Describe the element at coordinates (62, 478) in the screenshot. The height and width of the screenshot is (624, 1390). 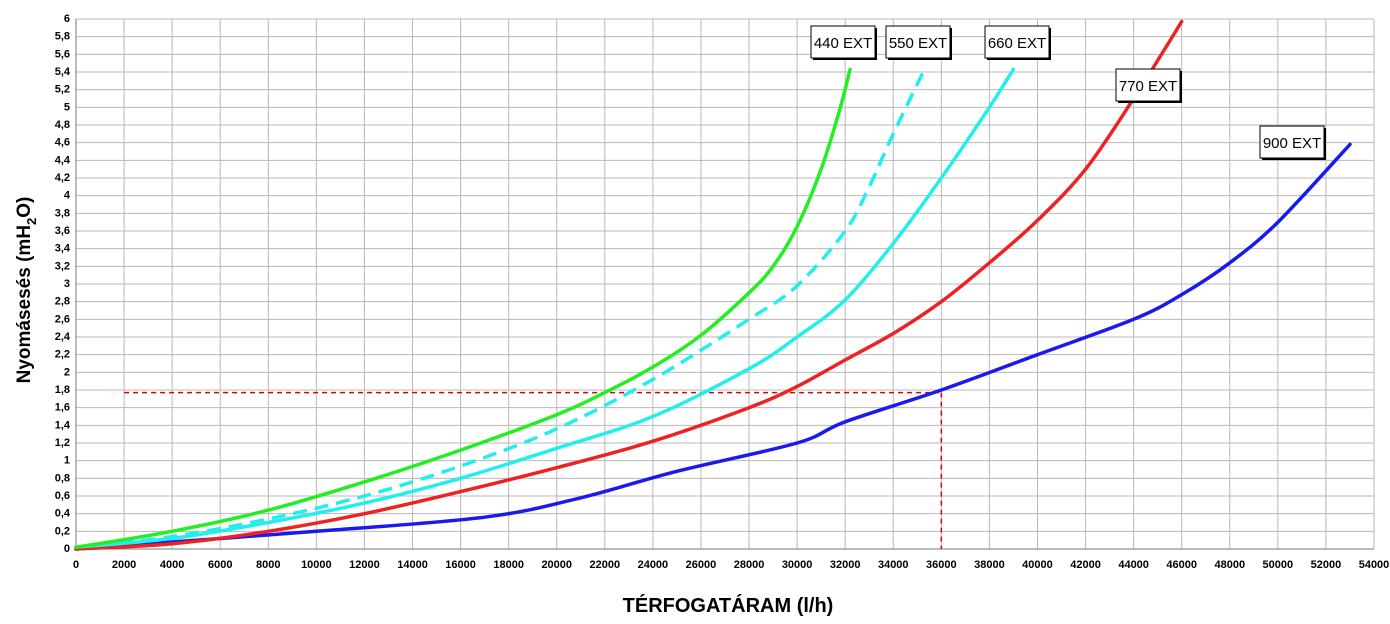
I see `y-tick-label: 0,8` at that location.